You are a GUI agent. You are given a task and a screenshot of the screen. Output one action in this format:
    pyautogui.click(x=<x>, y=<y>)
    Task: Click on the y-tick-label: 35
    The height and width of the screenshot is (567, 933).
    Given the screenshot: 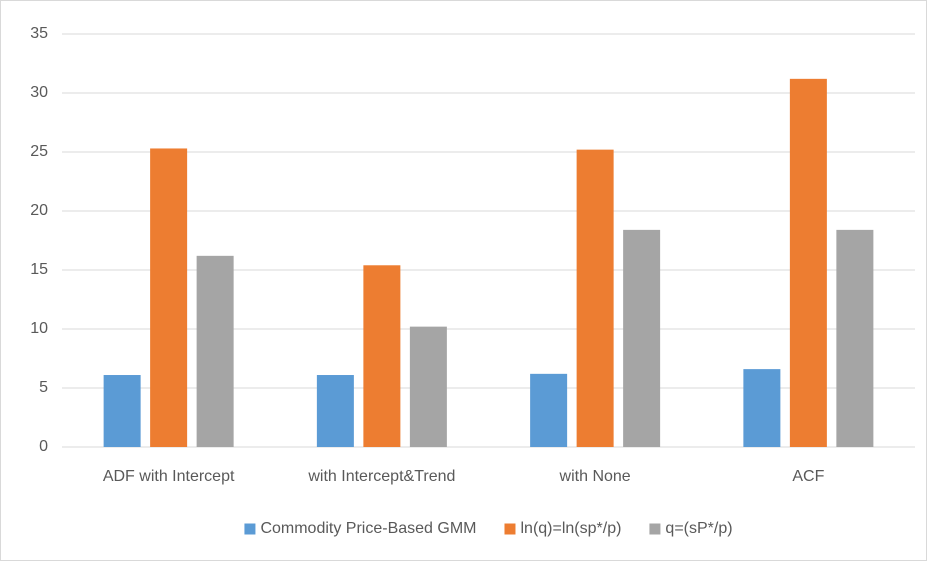 What is the action you would take?
    pyautogui.click(x=39, y=33)
    